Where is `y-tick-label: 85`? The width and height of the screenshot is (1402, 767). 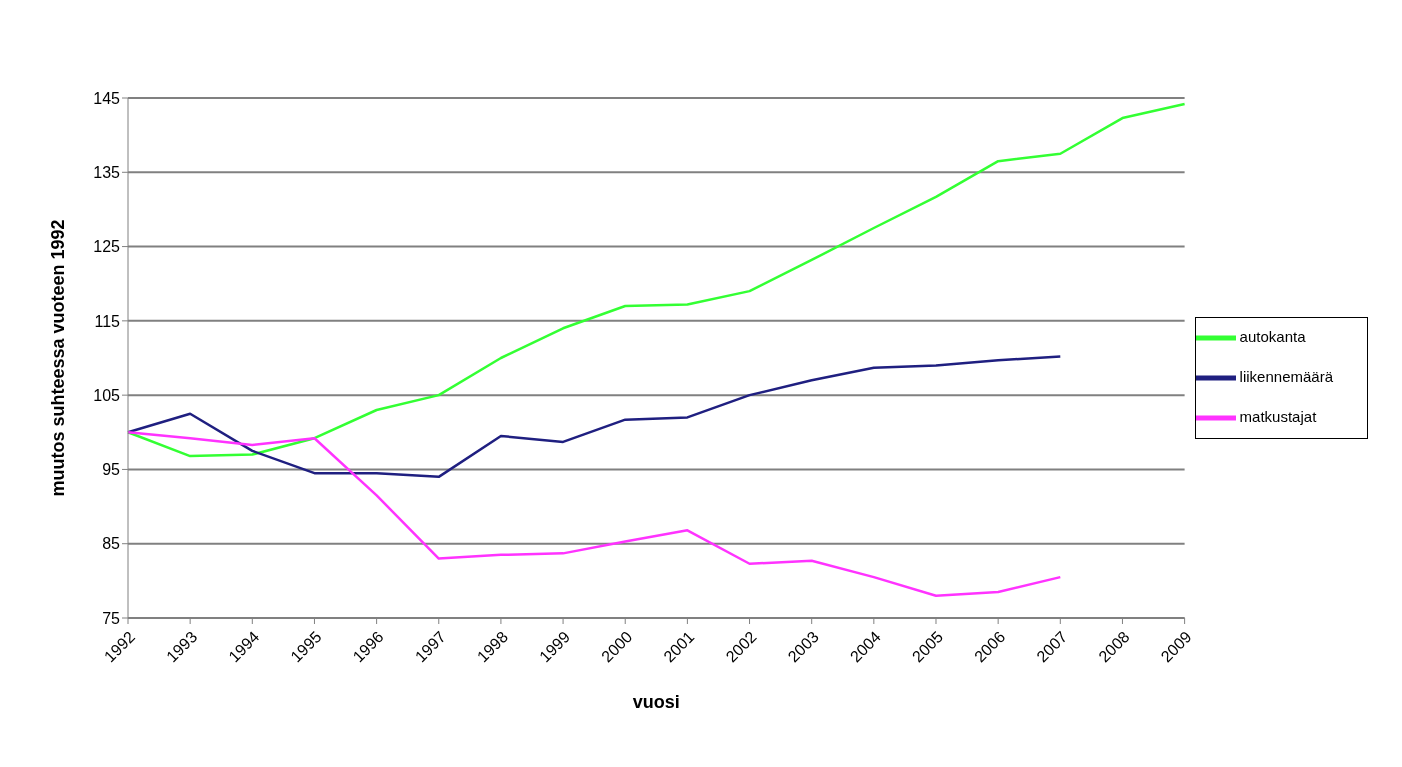
y-tick-label: 85 is located at coordinates (111, 544).